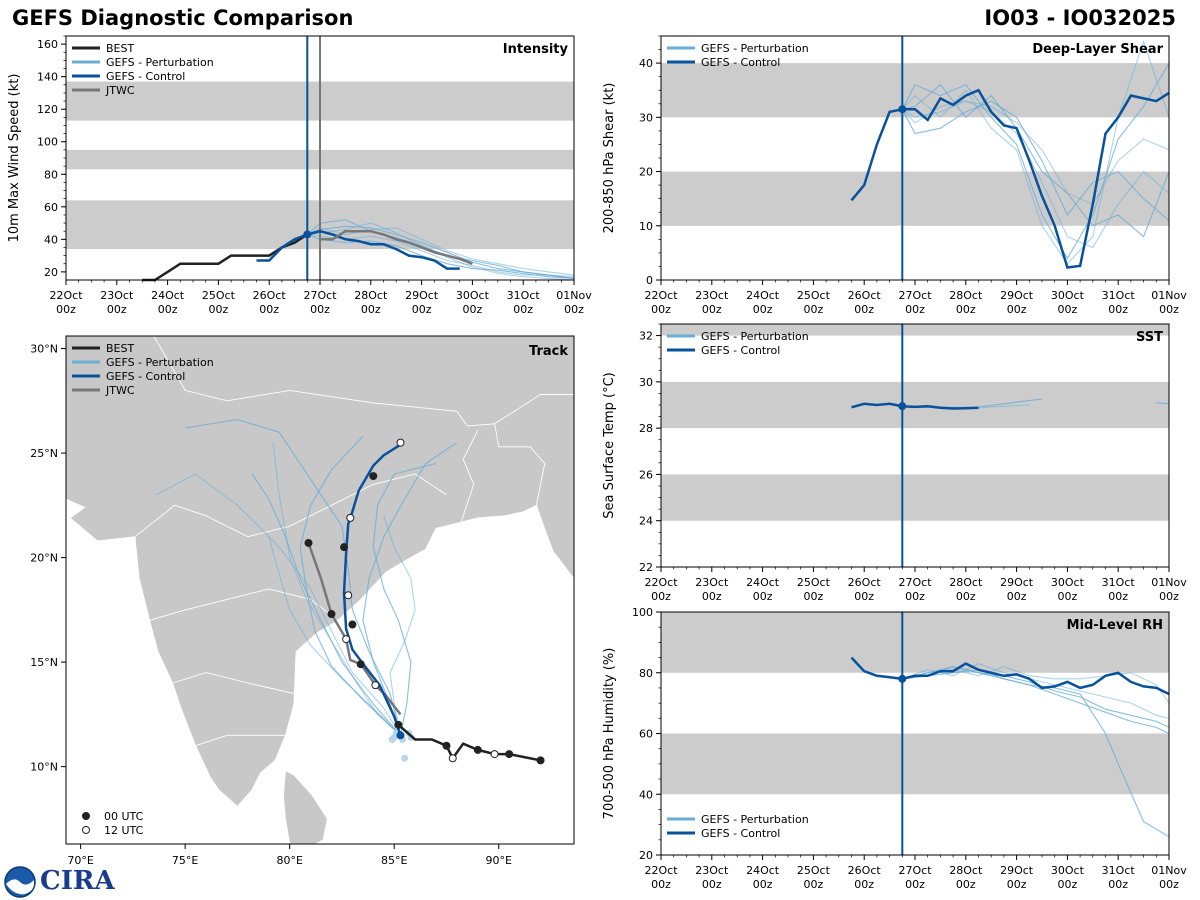 Image resolution: width=1200 pixels, height=900 pixels. Describe the element at coordinates (183, 18) in the screenshot. I see `page-title: GEFS Diagnostic Comparison` at that location.